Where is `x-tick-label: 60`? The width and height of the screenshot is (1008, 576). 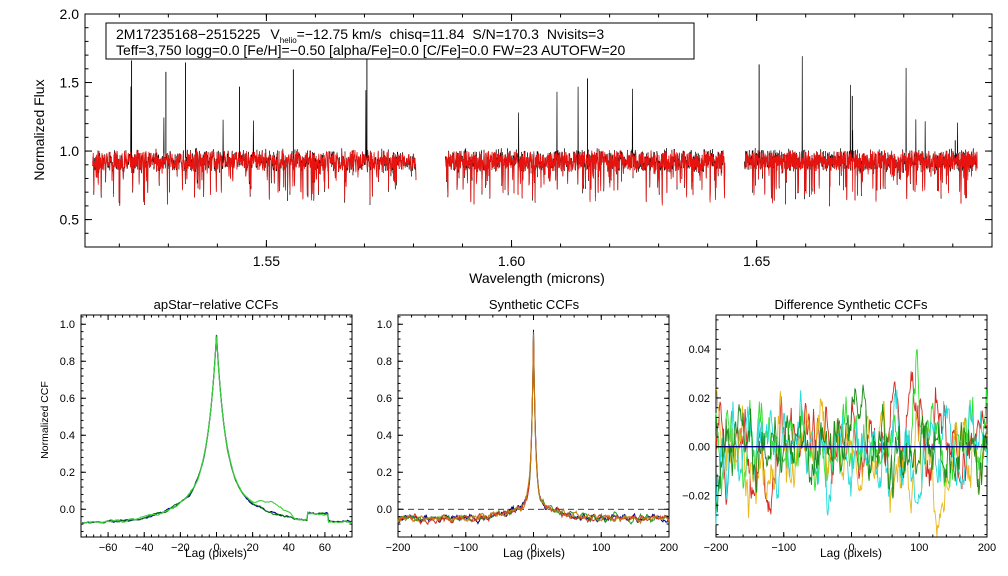
x-tick-label: 60 is located at coordinates (325, 548).